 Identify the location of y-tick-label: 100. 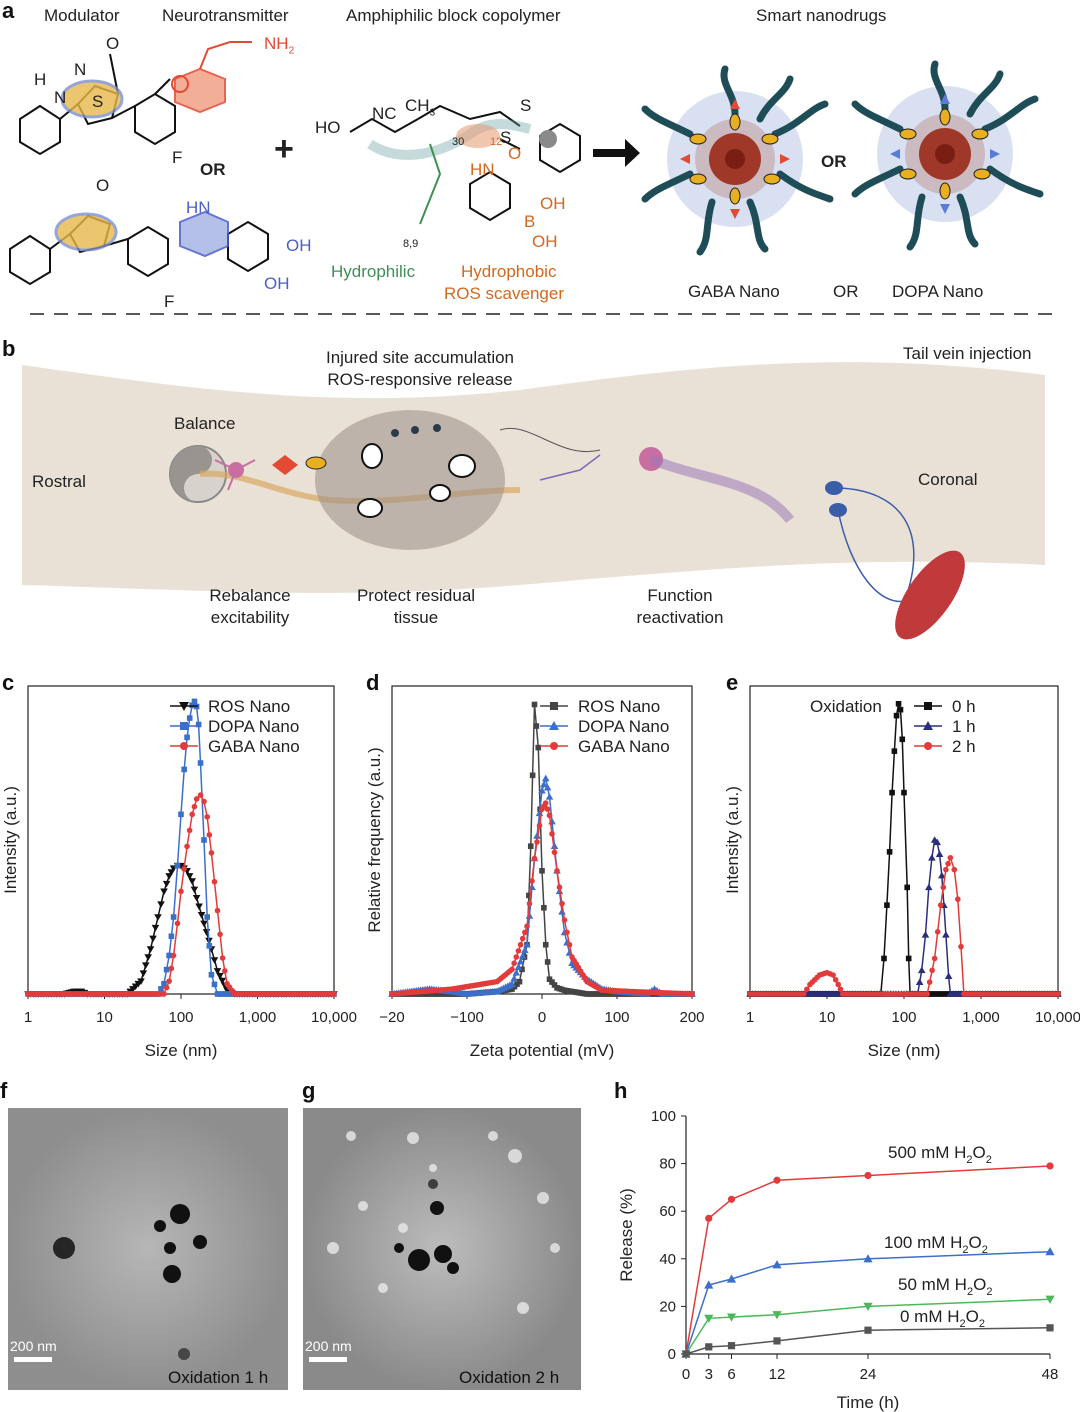
(663, 1116).